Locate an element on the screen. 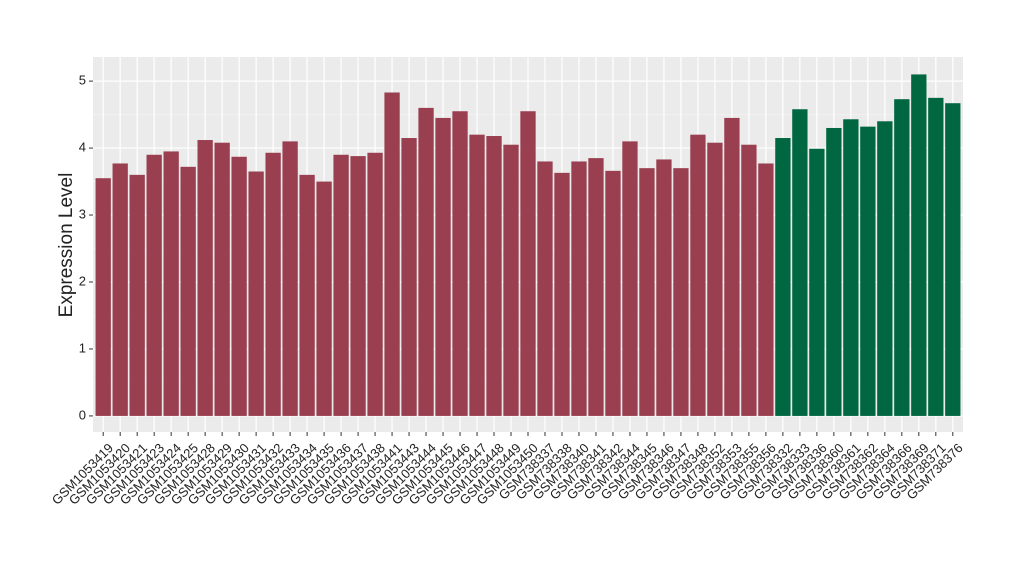 The image size is (1020, 585). y-tick-label: 1 is located at coordinates (82, 347).